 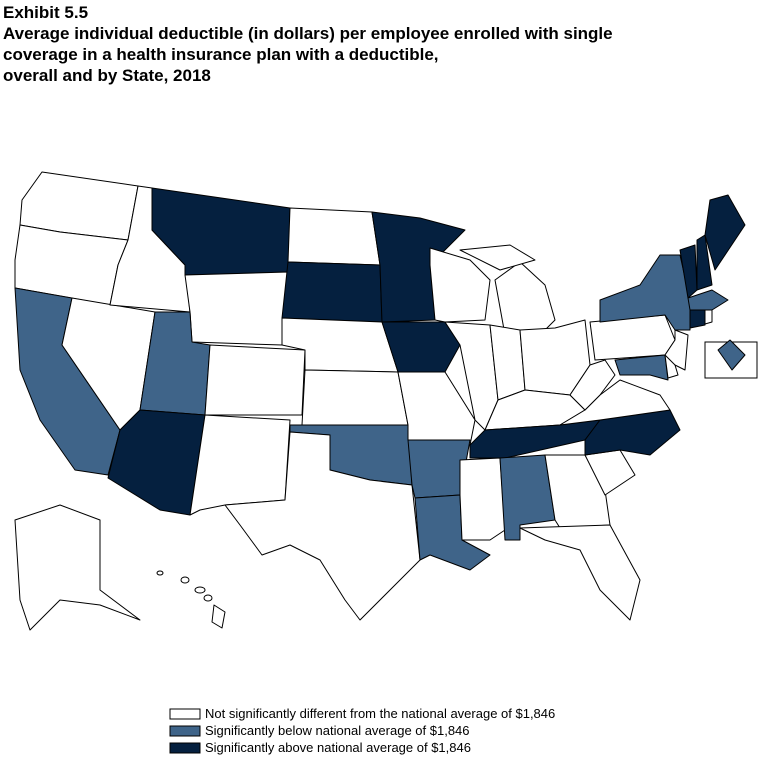 I want to click on exhibit: Exhibit 5.5, so click(x=46, y=12).